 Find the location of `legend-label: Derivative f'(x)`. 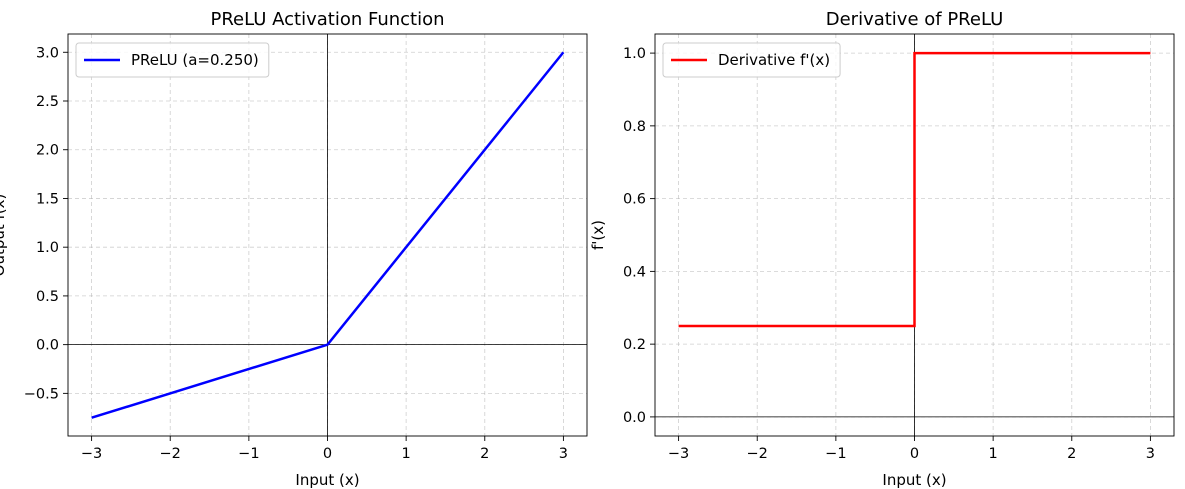

legend-label: Derivative f'(x) is located at coordinates (774, 60).